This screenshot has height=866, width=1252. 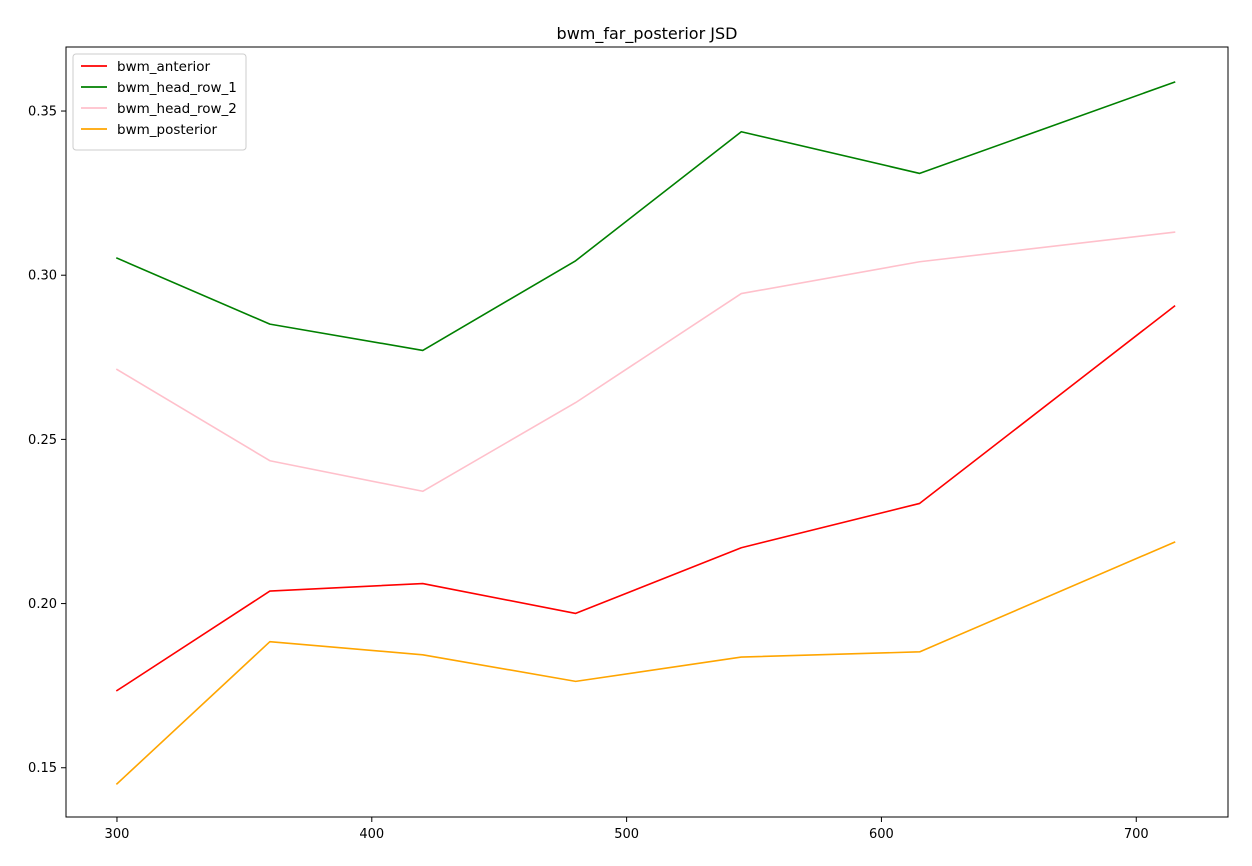 I want to click on x-tick-label: 500, so click(x=626, y=834).